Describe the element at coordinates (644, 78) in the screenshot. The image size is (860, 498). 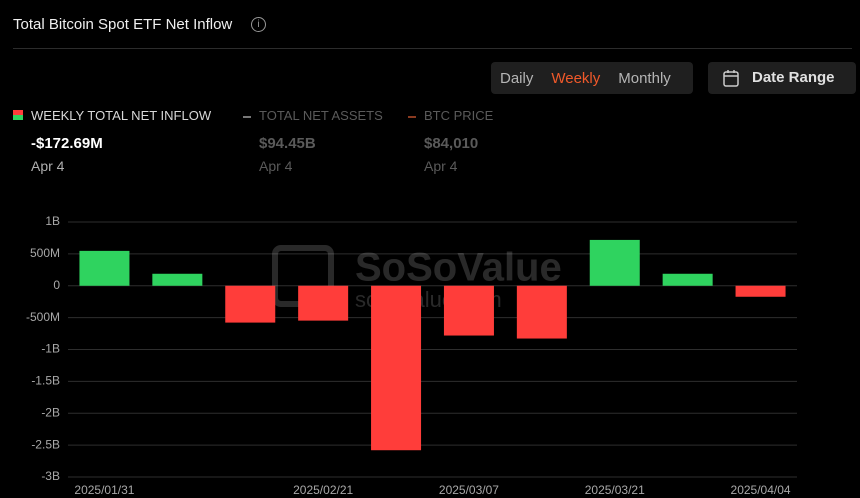
I see `tab: Monthly` at that location.